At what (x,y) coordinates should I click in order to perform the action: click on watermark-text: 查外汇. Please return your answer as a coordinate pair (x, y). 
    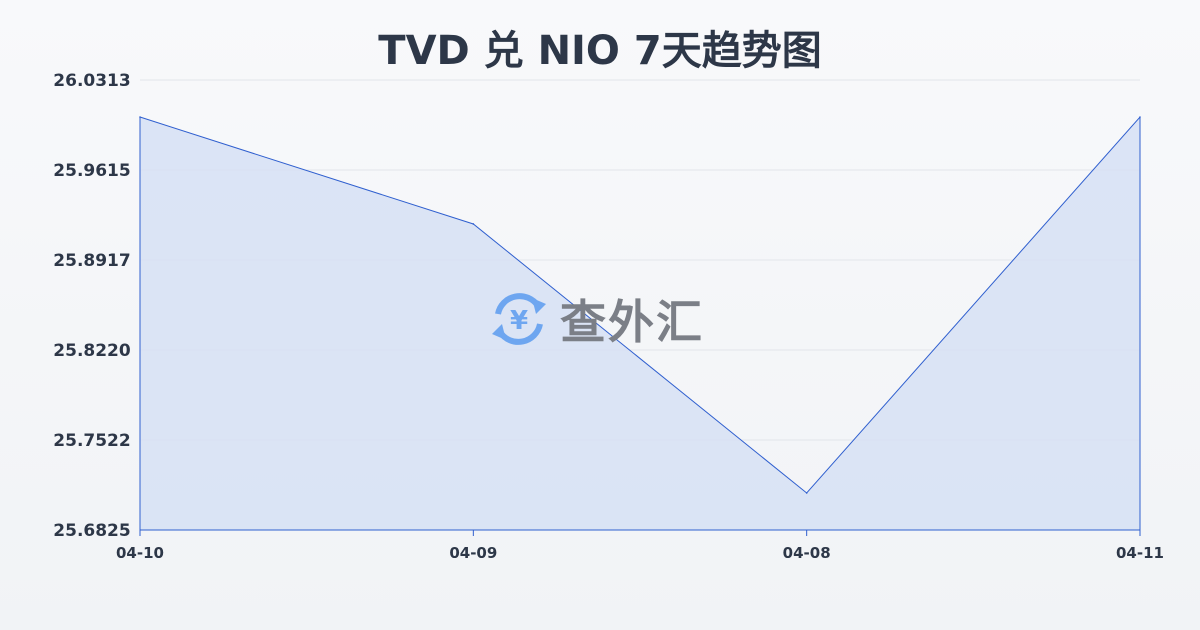
    Looking at the image, I should click on (632, 322).